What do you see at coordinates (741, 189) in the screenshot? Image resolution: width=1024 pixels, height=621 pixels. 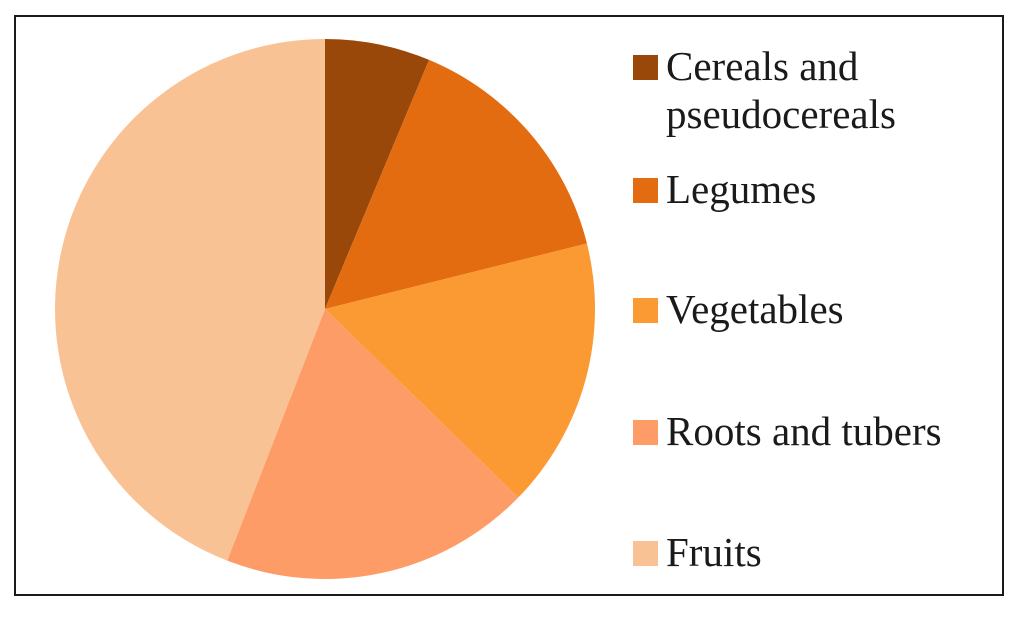 I see `legend-label-legumes: Legumes` at bounding box center [741, 189].